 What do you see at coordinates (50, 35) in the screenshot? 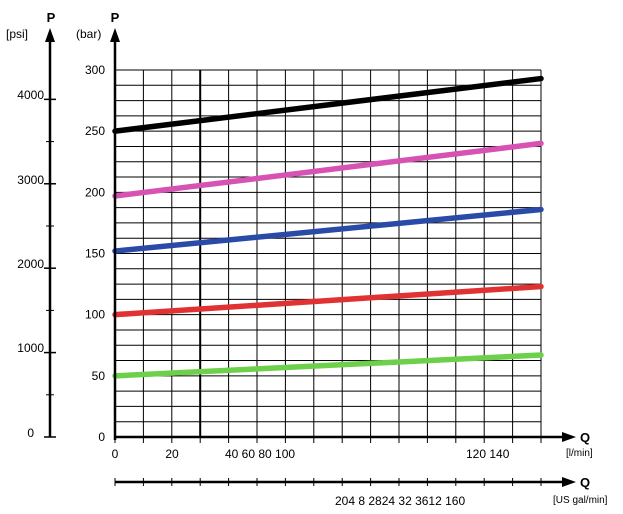
I see `psi-axis-arrow-icon` at bounding box center [50, 35].